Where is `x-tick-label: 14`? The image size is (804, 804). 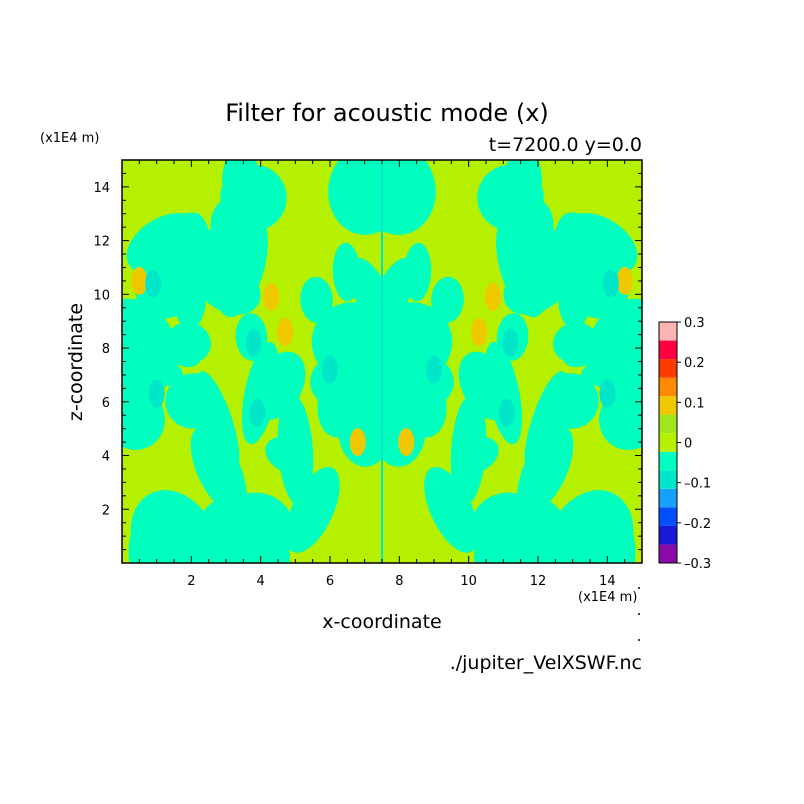
x-tick-label: 14 is located at coordinates (607, 581).